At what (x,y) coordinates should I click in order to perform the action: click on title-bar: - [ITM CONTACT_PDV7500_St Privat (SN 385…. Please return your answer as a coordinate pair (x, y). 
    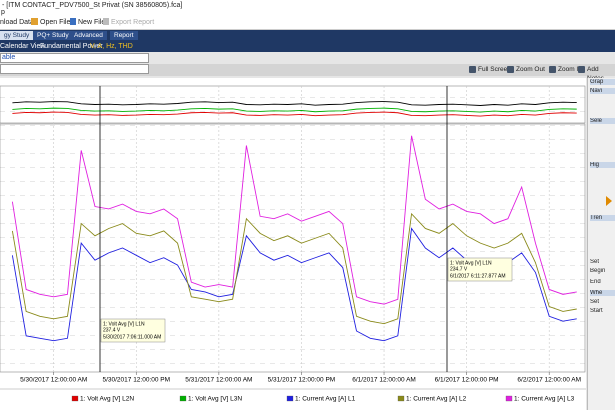
    Looking at the image, I should click on (307, 5).